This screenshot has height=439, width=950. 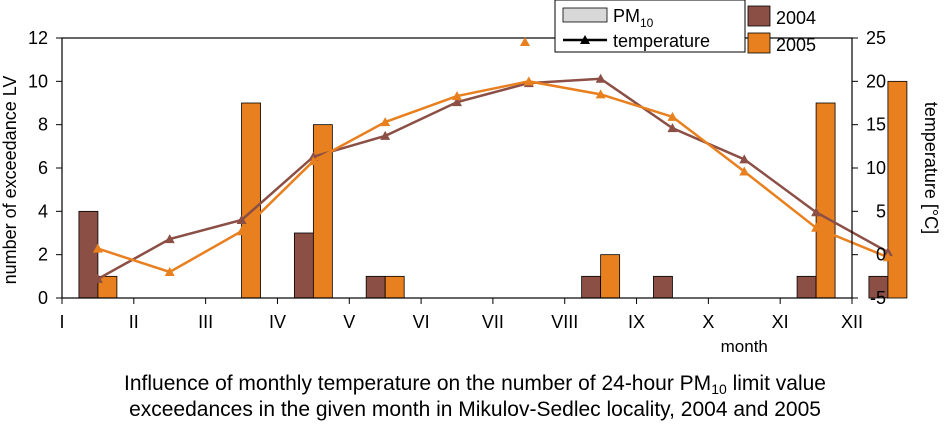 What do you see at coordinates (97, 248) in the screenshot?
I see `marker-2005-I` at bounding box center [97, 248].